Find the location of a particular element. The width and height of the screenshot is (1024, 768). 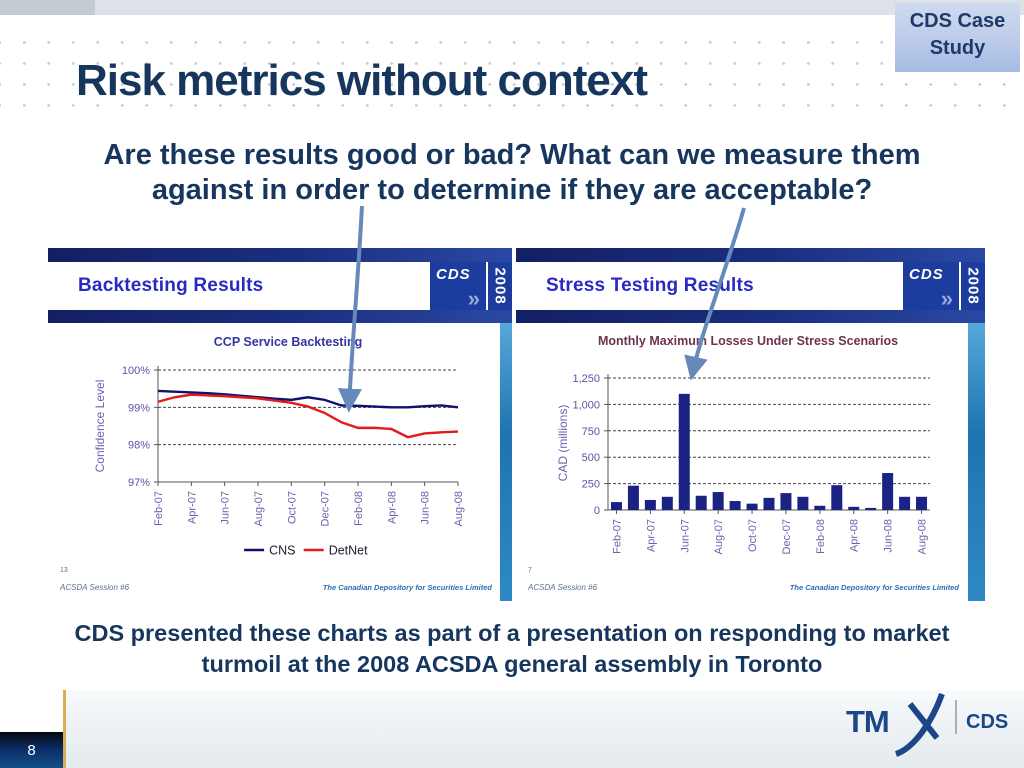

y-tick-label: 750 is located at coordinates (591, 432).